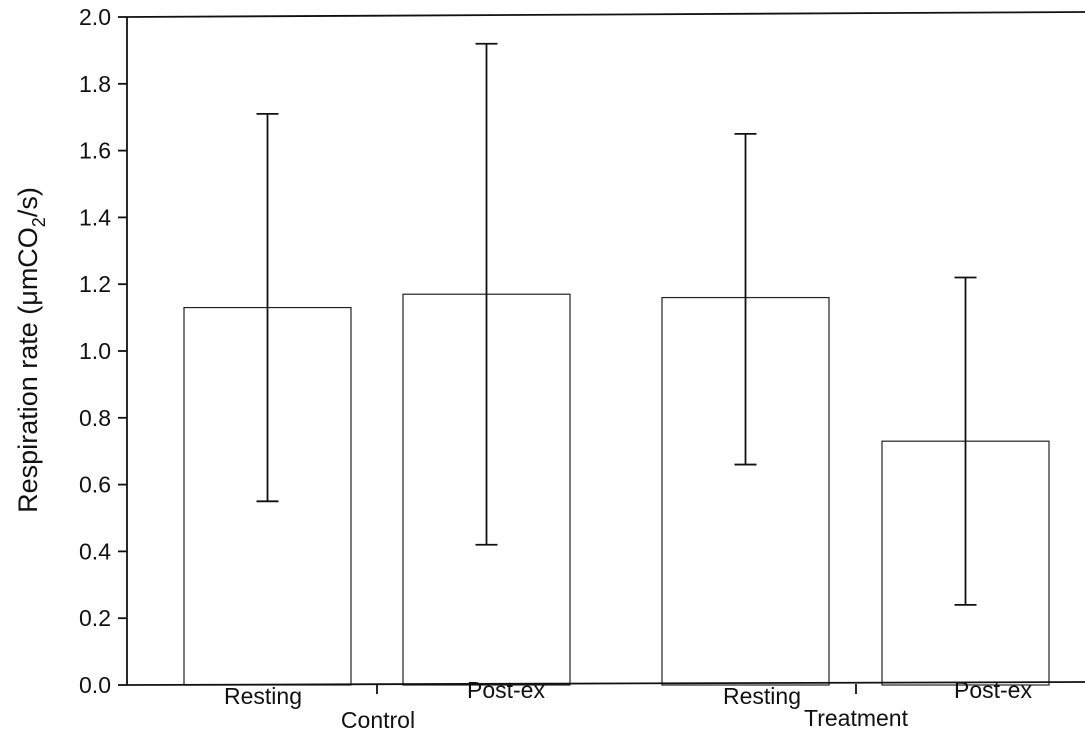 Image resolution: width=1085 pixels, height=734 pixels. What do you see at coordinates (95, 418) in the screenshot?
I see `y-tick-label: 0.8` at bounding box center [95, 418].